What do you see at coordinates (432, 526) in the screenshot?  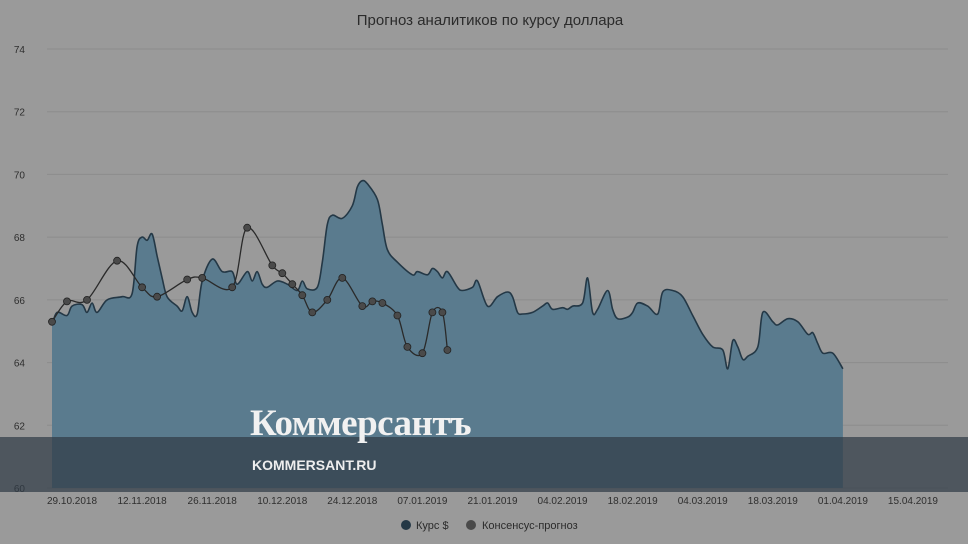 I see `legend-label-rate: Курс $` at bounding box center [432, 526].